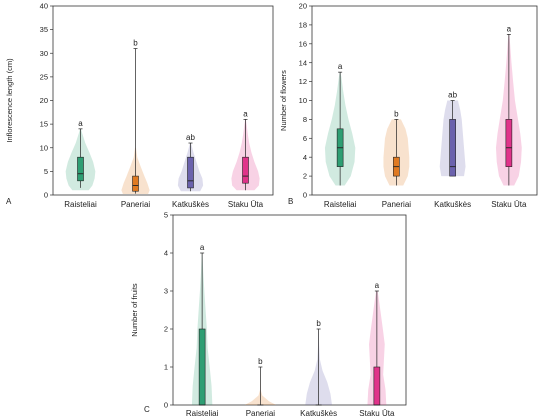  What do you see at coordinates (44, 29) in the screenshot?
I see `y-tick-label: 35` at bounding box center [44, 29].